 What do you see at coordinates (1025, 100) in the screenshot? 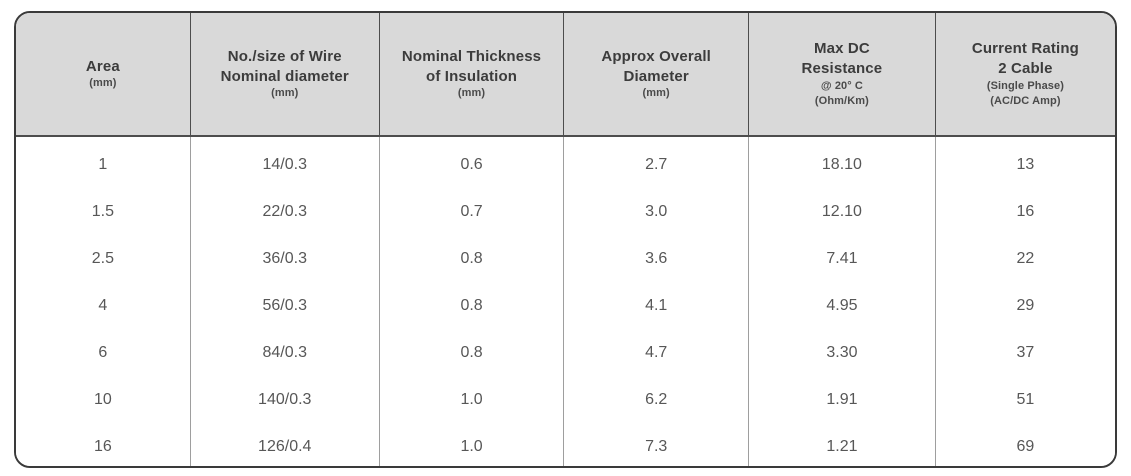
I see `col-unit-line2: (AC/DC Amp)` at bounding box center [1025, 100].